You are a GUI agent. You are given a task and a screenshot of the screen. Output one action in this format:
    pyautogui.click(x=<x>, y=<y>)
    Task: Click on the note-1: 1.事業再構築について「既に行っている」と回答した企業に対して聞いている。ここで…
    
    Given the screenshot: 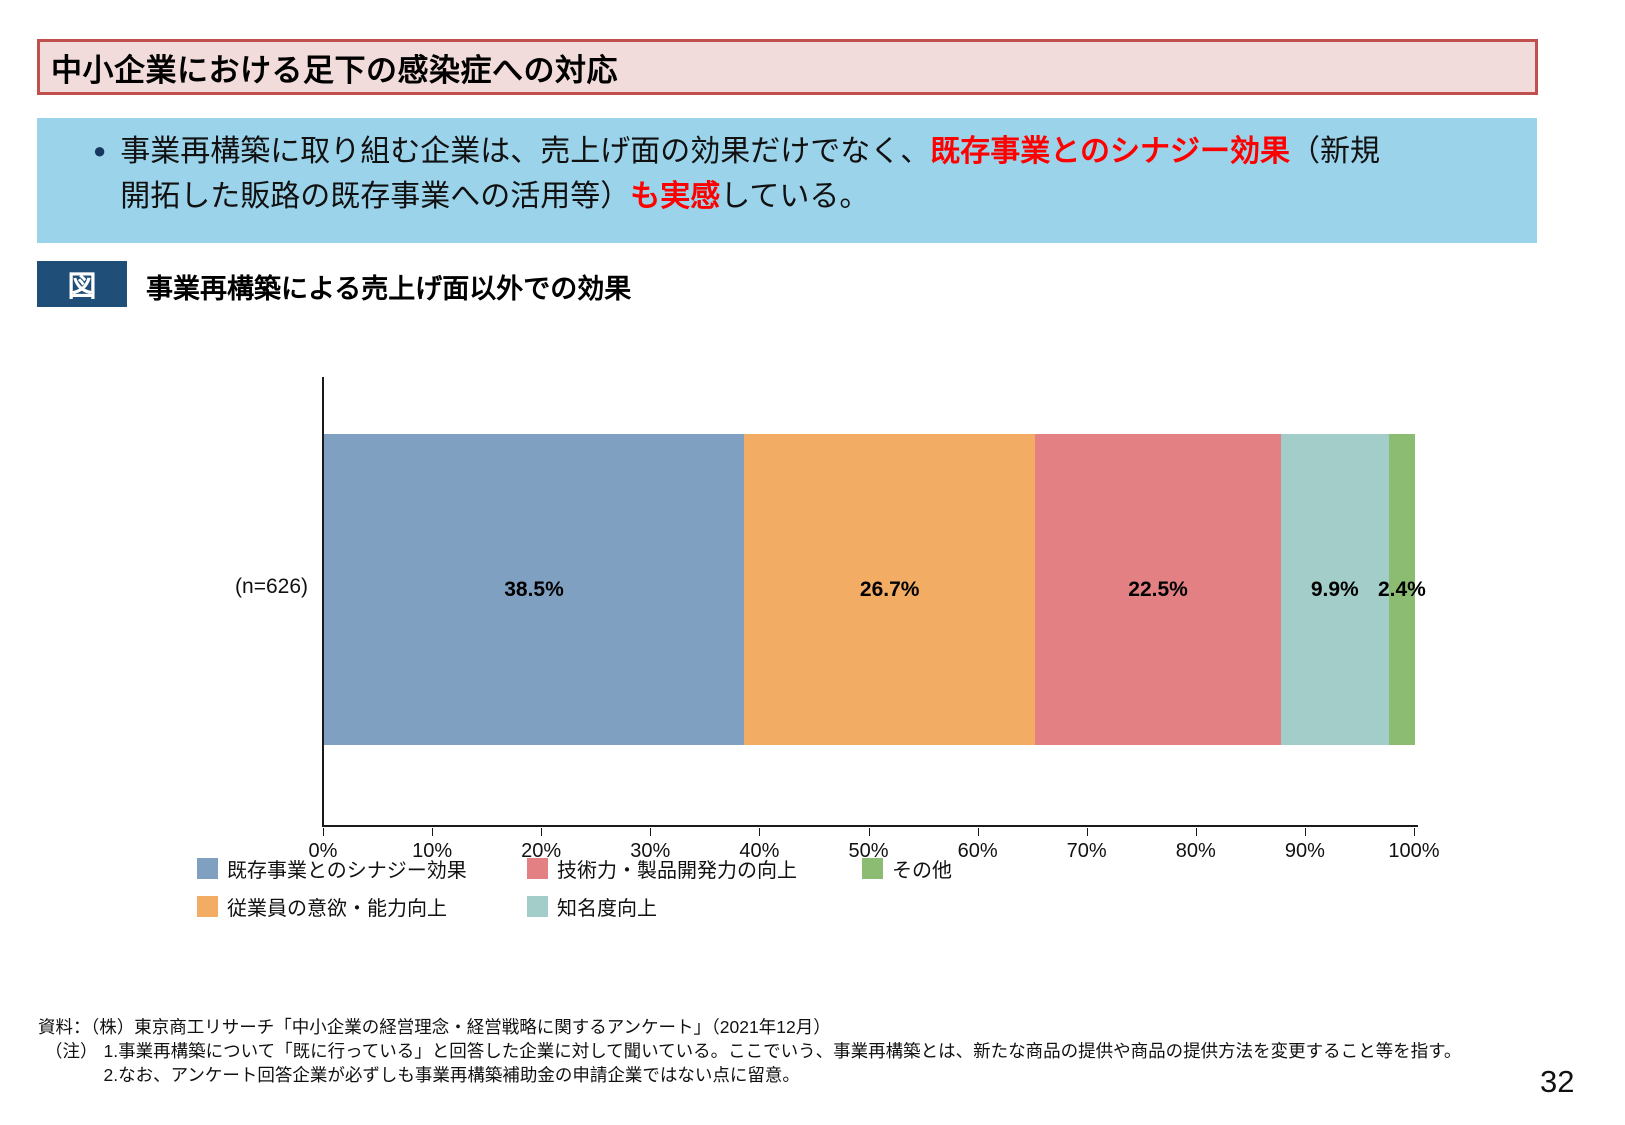 What is the action you would take?
    pyautogui.click(x=782, y=1051)
    